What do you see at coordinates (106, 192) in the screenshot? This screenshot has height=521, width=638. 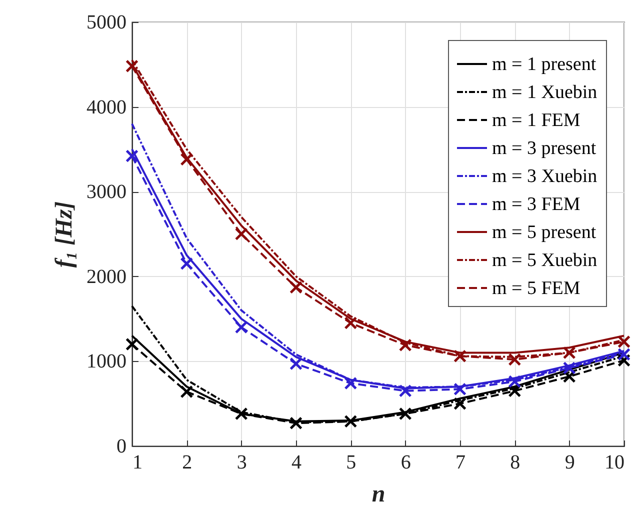 I see `y-tick-label: 3000` at bounding box center [106, 192].